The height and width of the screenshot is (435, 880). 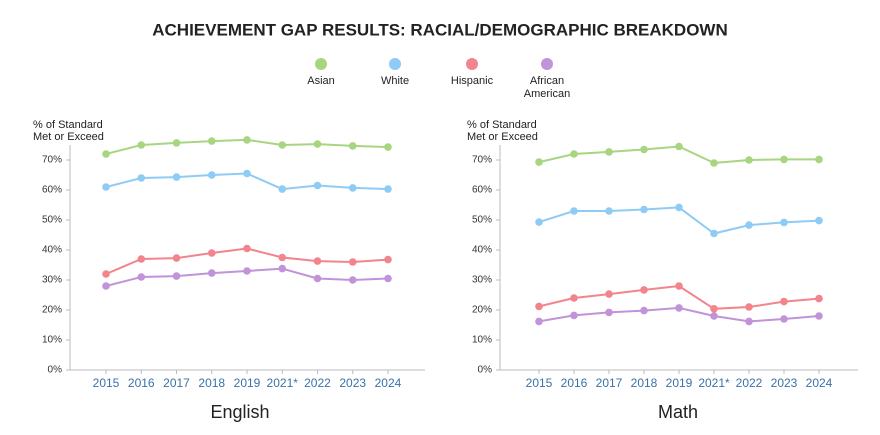 What do you see at coordinates (678, 412) in the screenshot?
I see `chart-title: Math` at bounding box center [678, 412].